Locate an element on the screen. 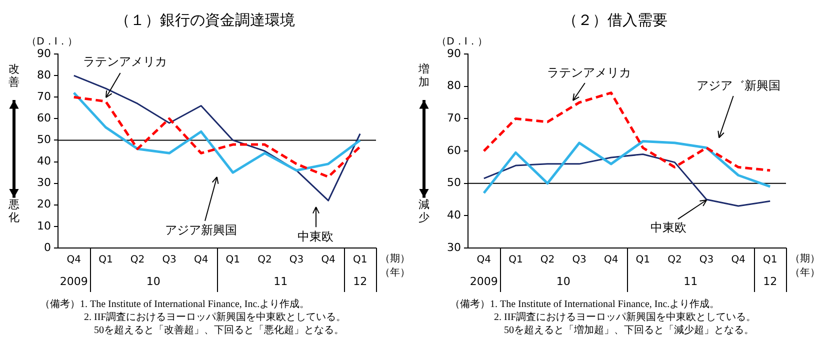  text: アジア゛新興国 is located at coordinates (738, 85).